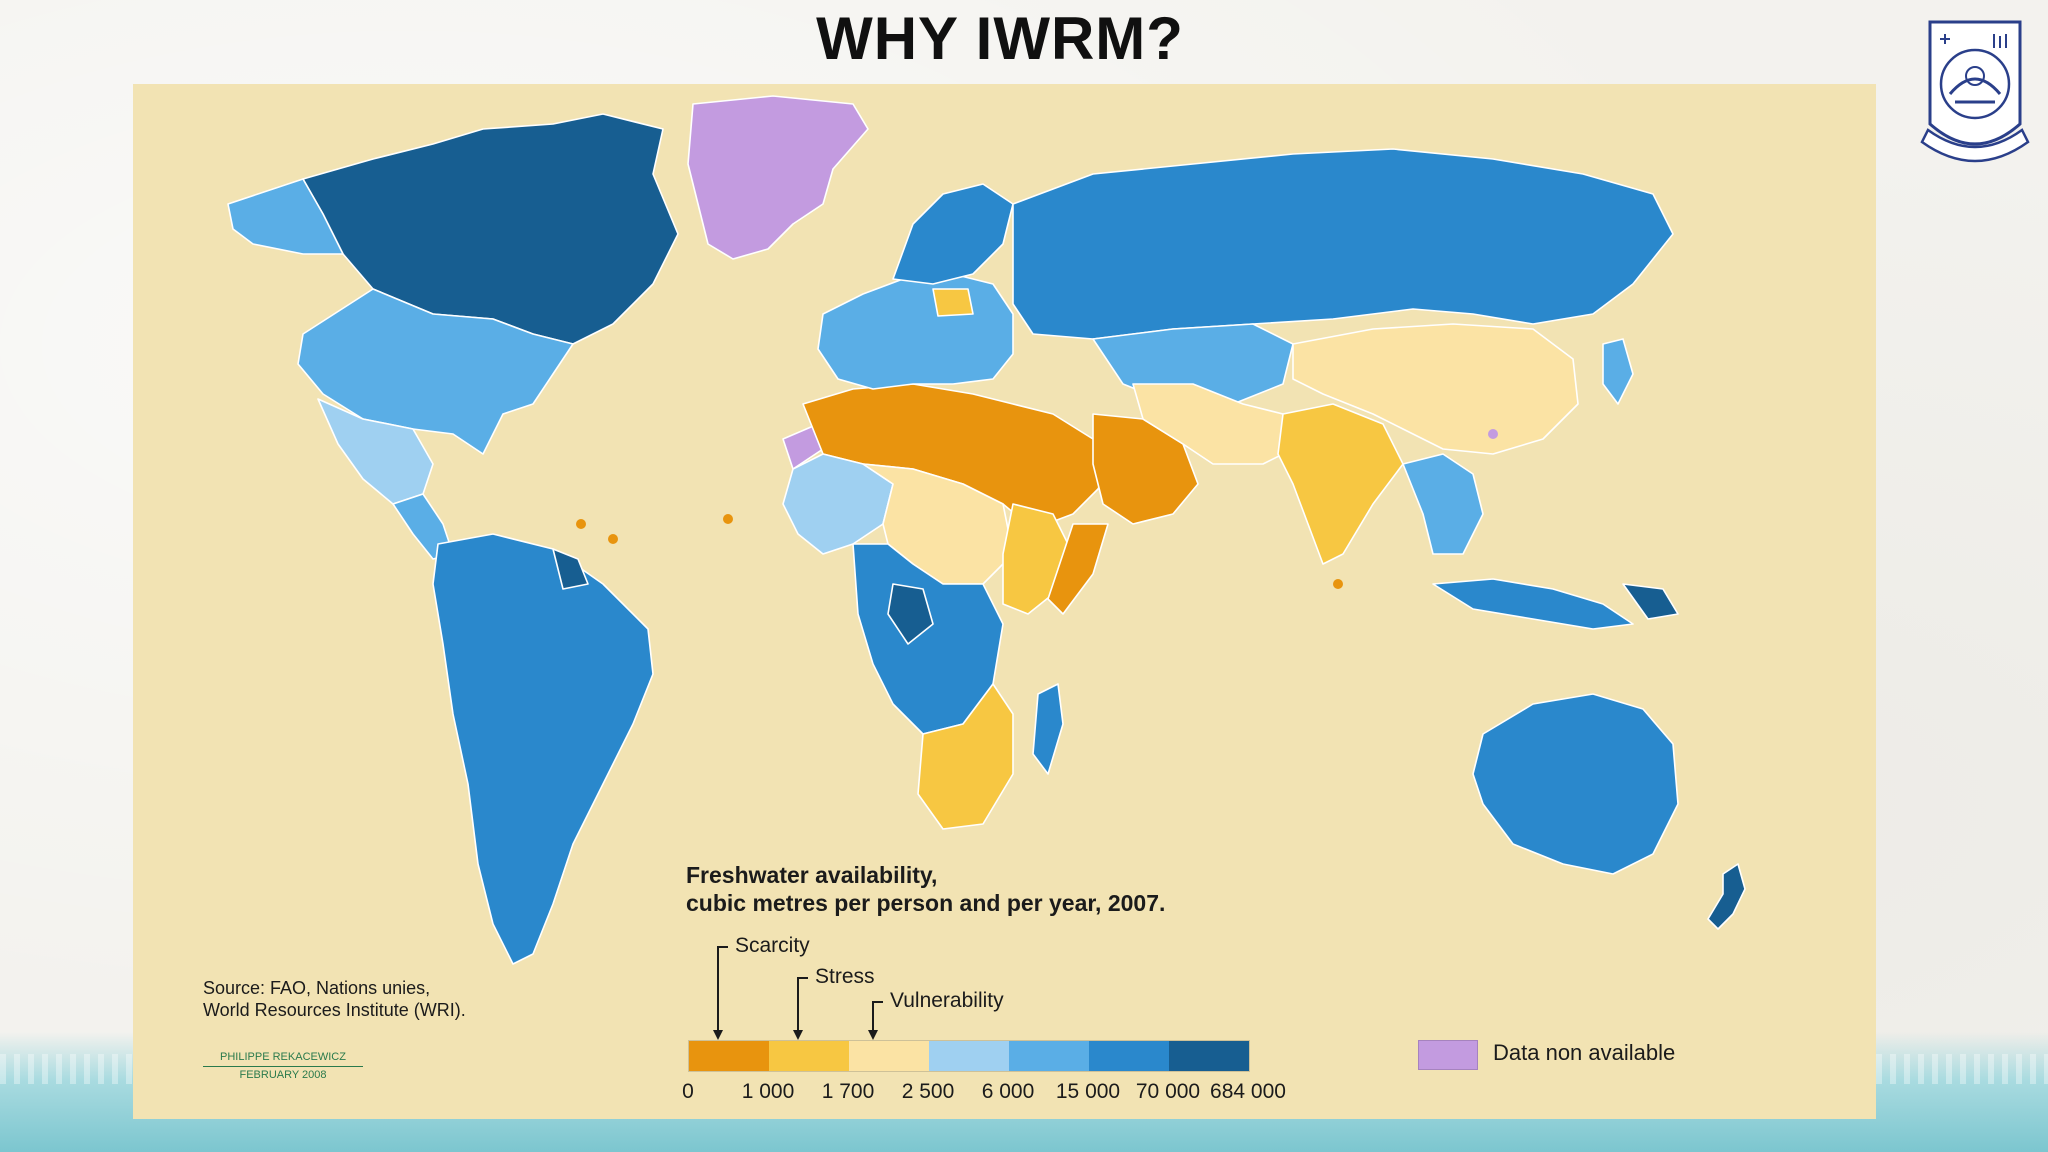  What do you see at coordinates (1000, 38) in the screenshot?
I see `slide-title: WHY IWRM?` at bounding box center [1000, 38].